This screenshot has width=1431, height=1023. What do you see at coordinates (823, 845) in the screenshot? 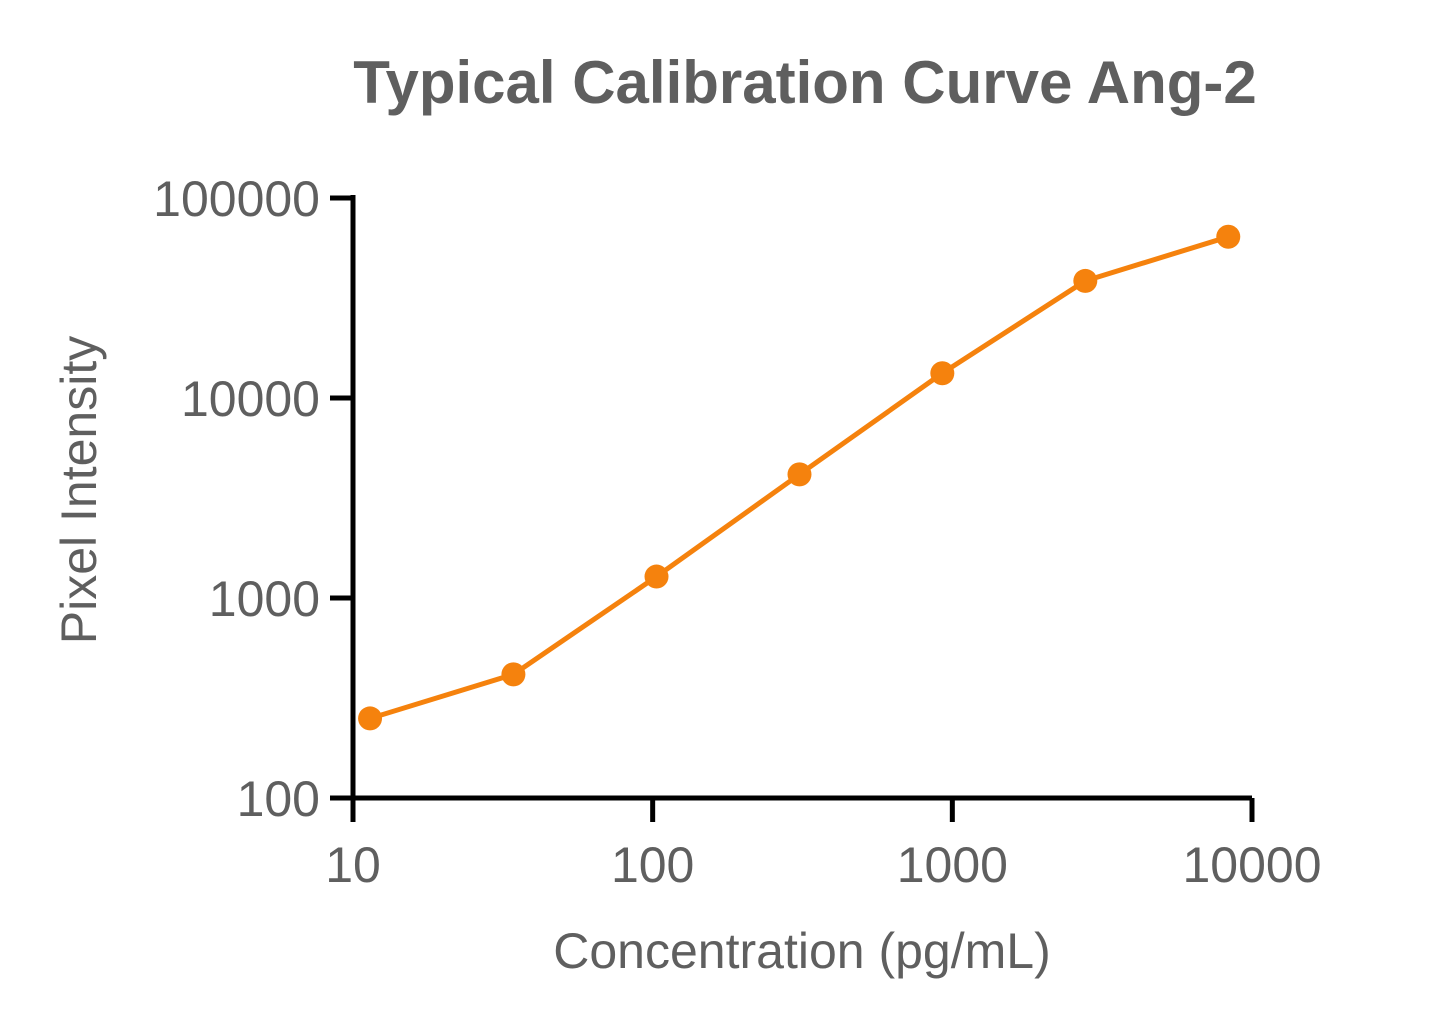
I see `x-ticks: 10 100 1000 10000` at bounding box center [823, 845].